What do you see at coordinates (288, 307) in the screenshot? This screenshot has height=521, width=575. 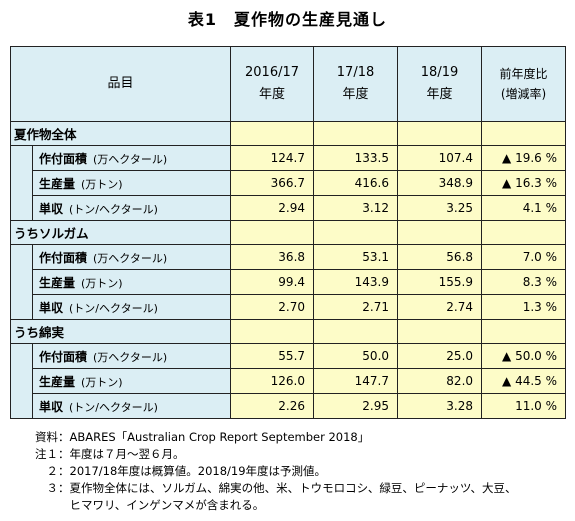 I see `table-row: 単収 (トン/ヘクタール) 2.70 2.71 2.74 1.3 %` at bounding box center [288, 307].